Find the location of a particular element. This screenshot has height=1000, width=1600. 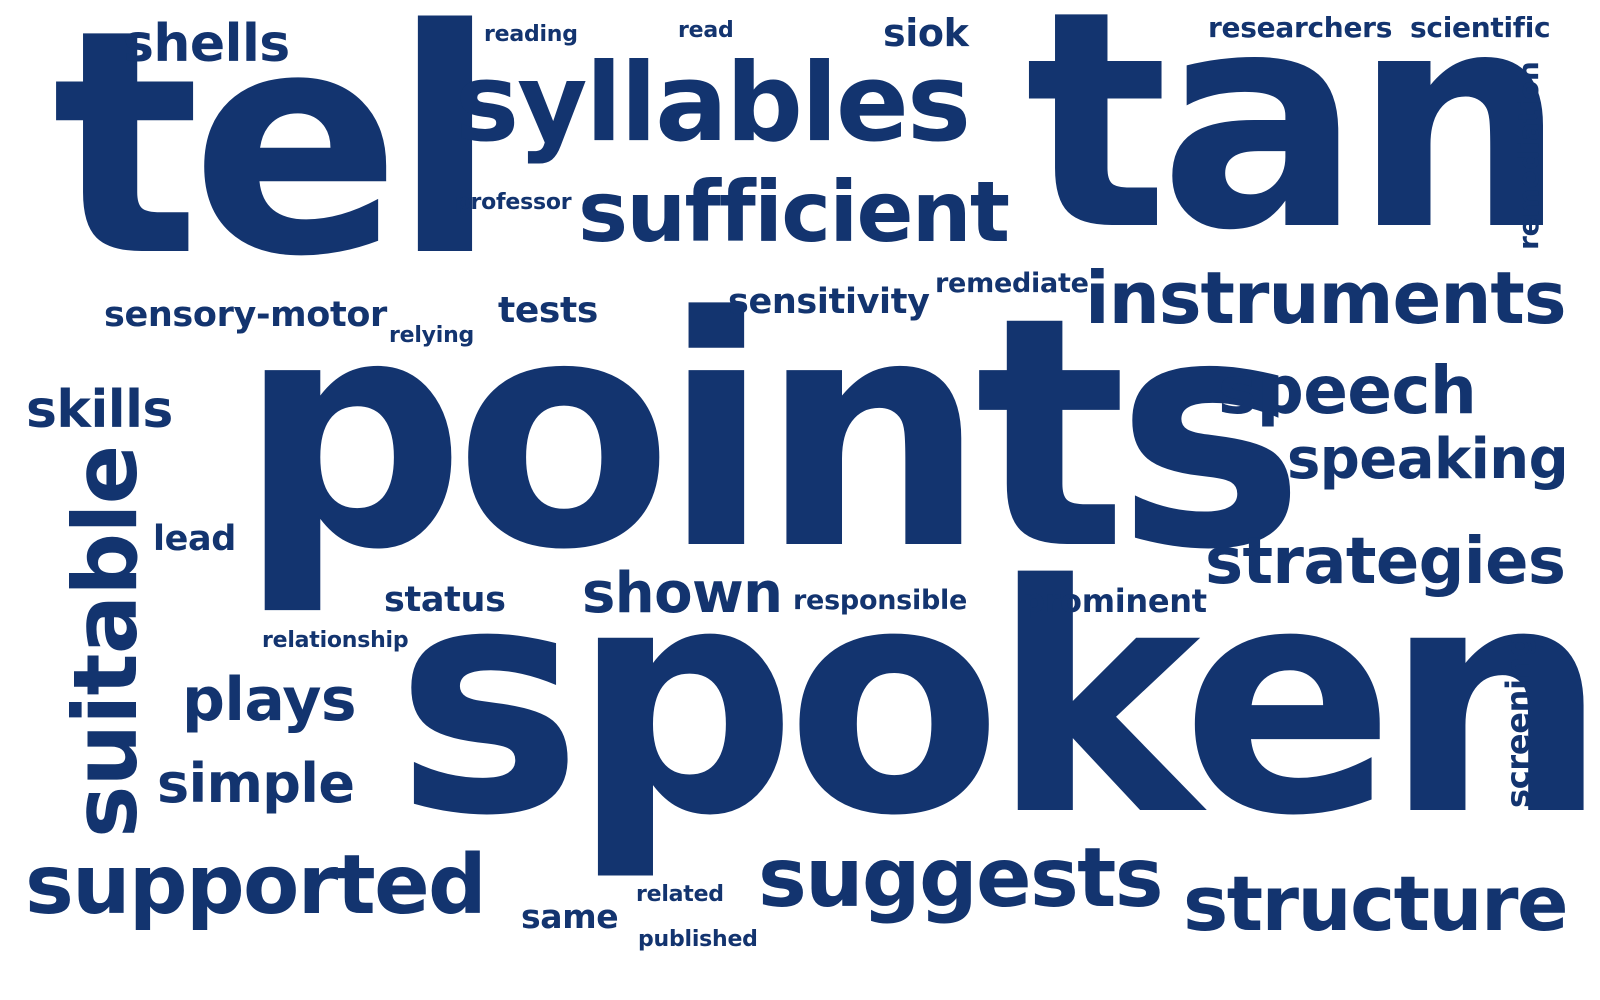

word-reading: reading is located at coordinates (531, 34).